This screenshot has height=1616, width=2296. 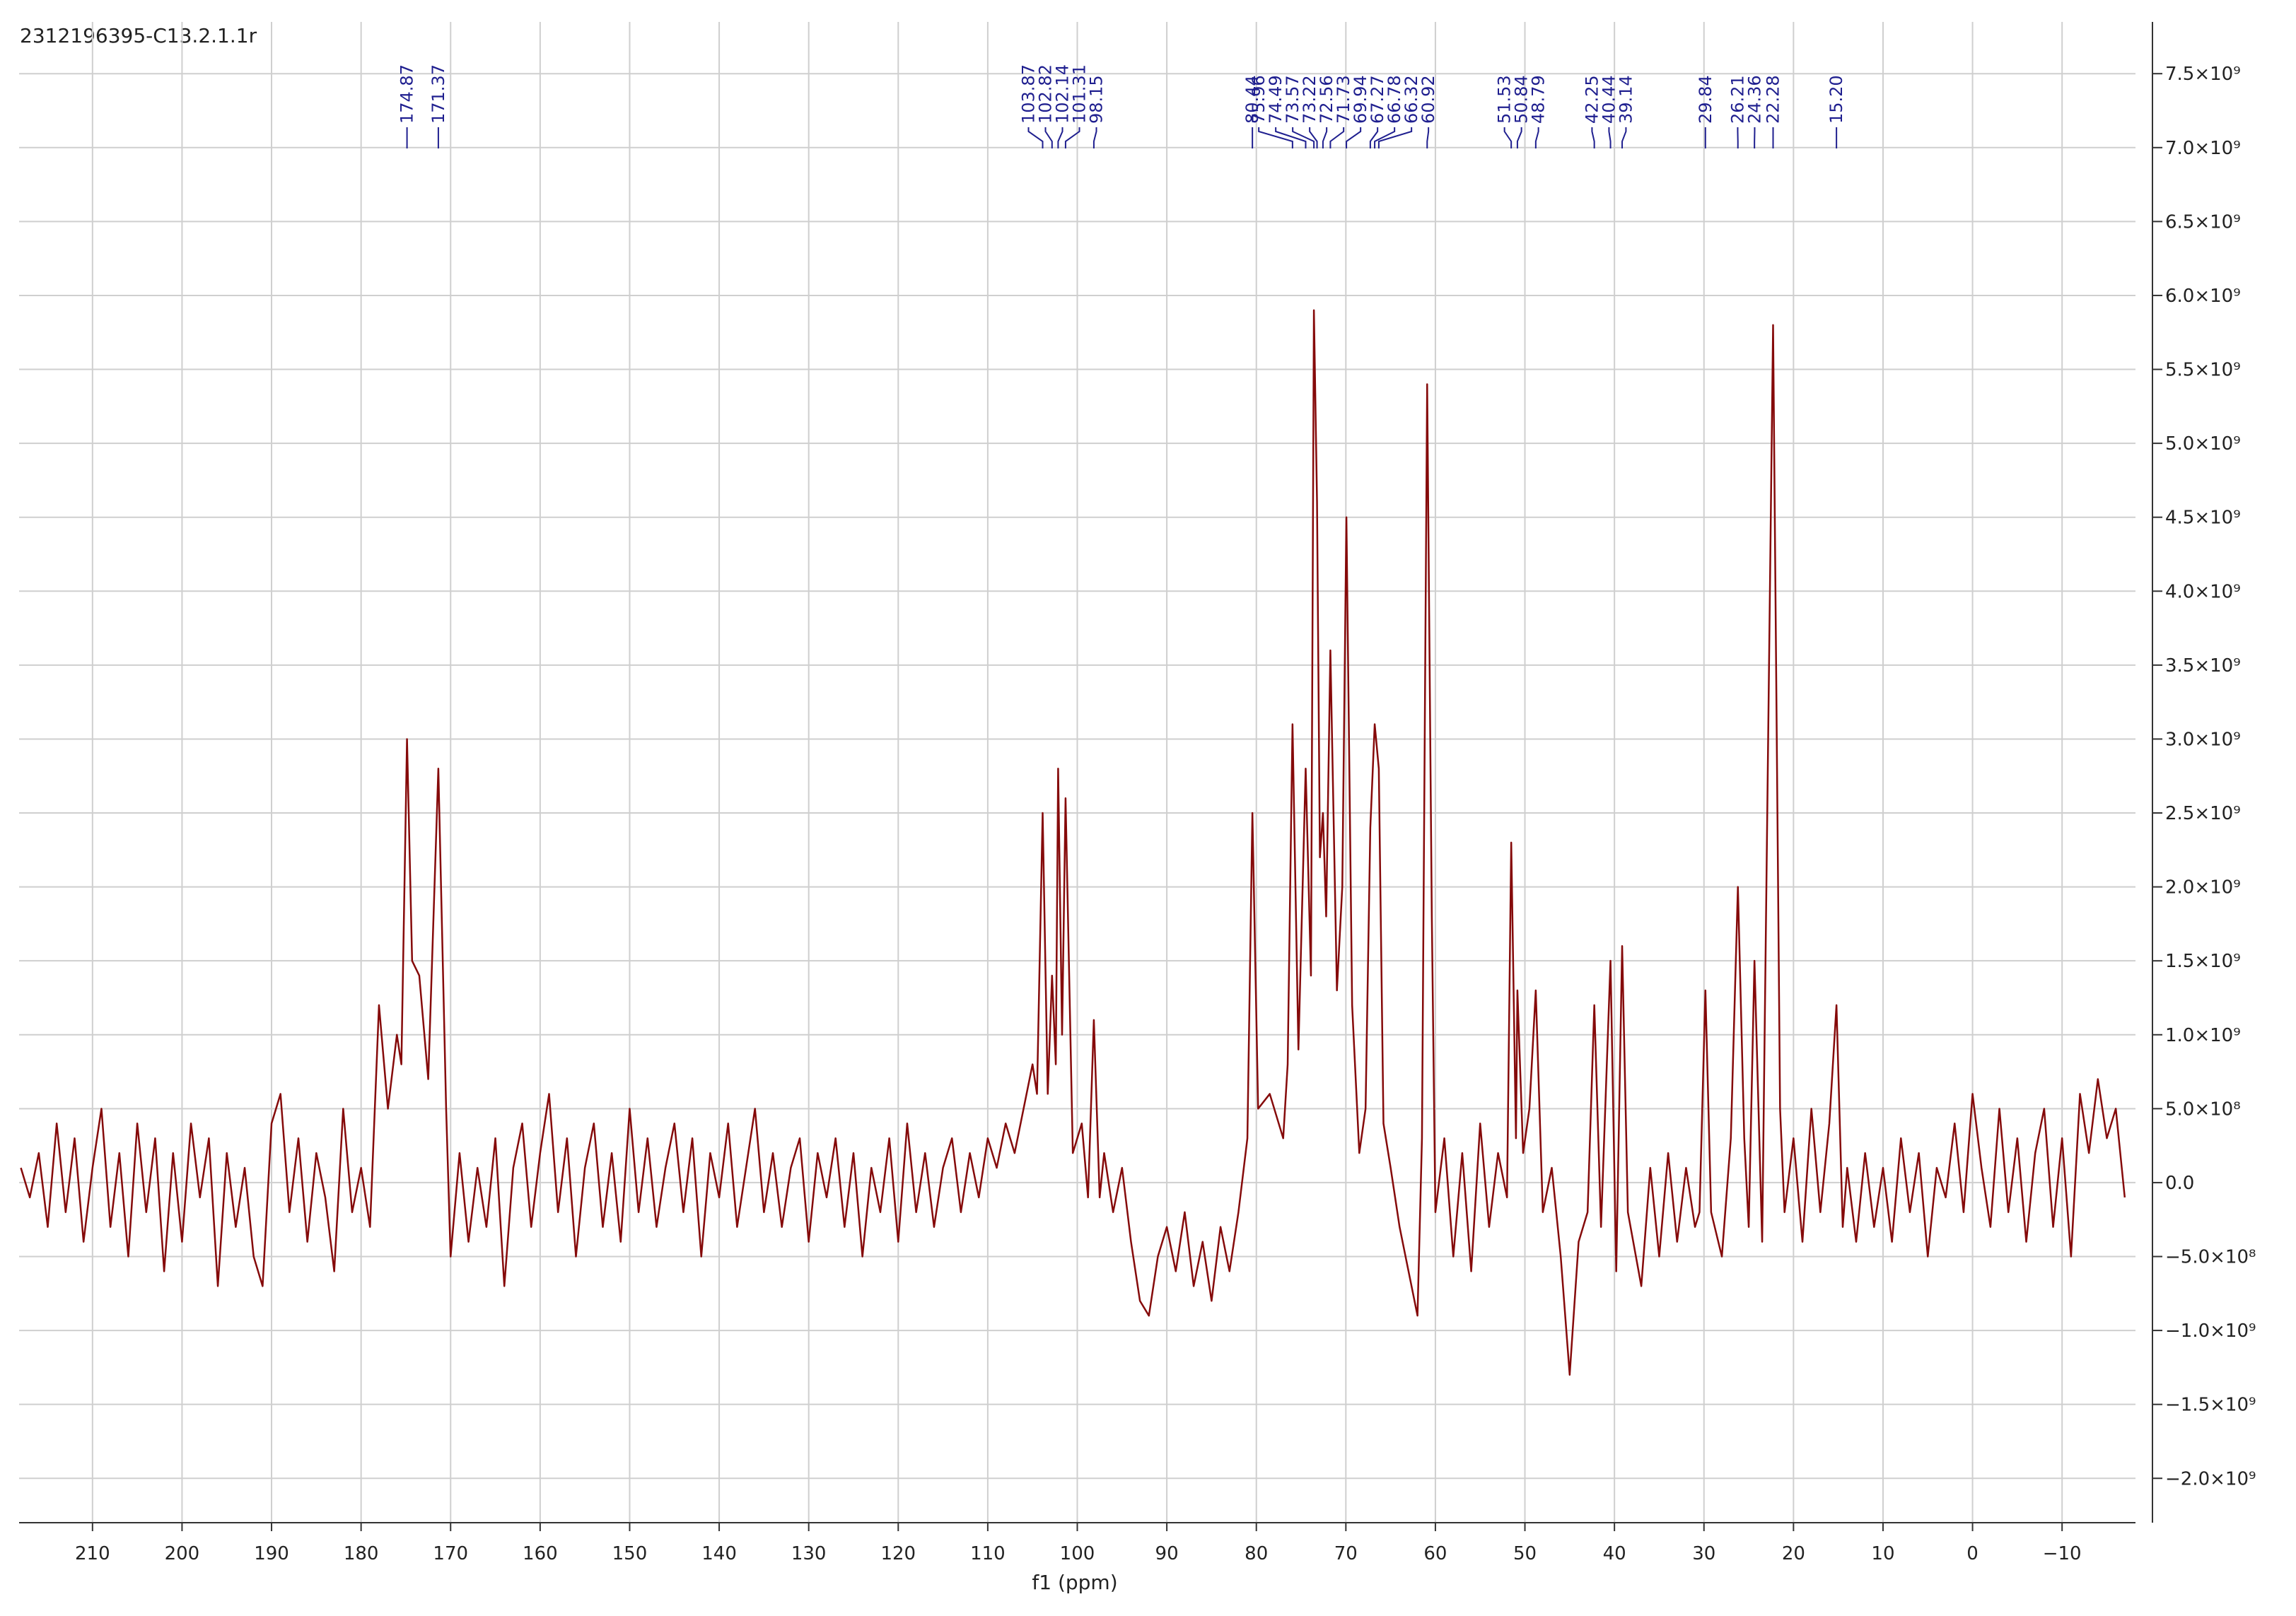 What do you see at coordinates (1592, 100) in the screenshot?
I see `peak-label: 42.25` at bounding box center [1592, 100].